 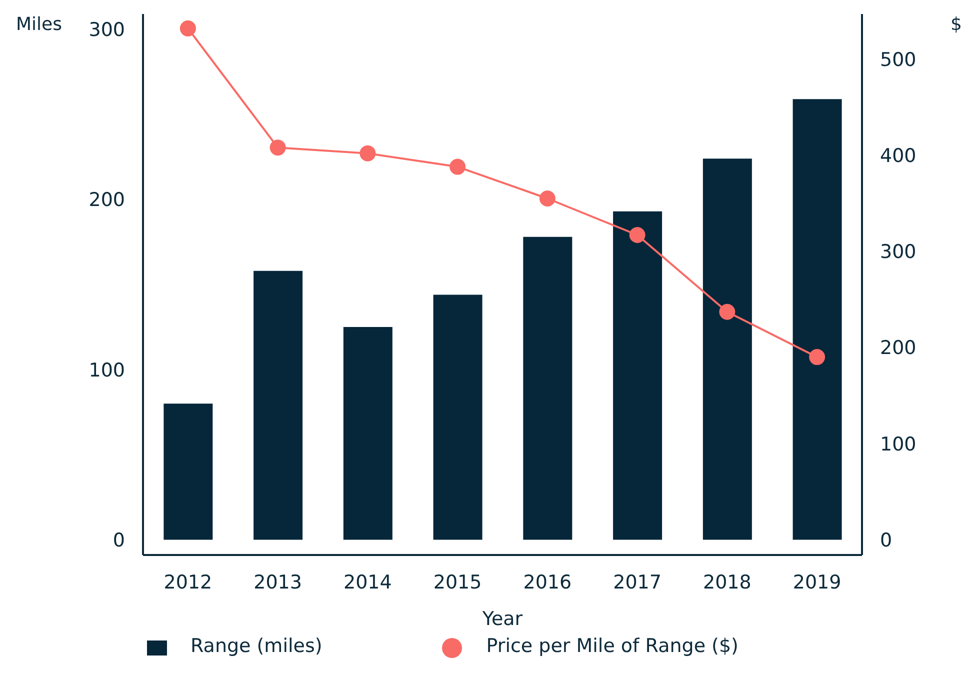 What do you see at coordinates (898, 348) in the screenshot?
I see `y2-tick-label: 200` at bounding box center [898, 348].